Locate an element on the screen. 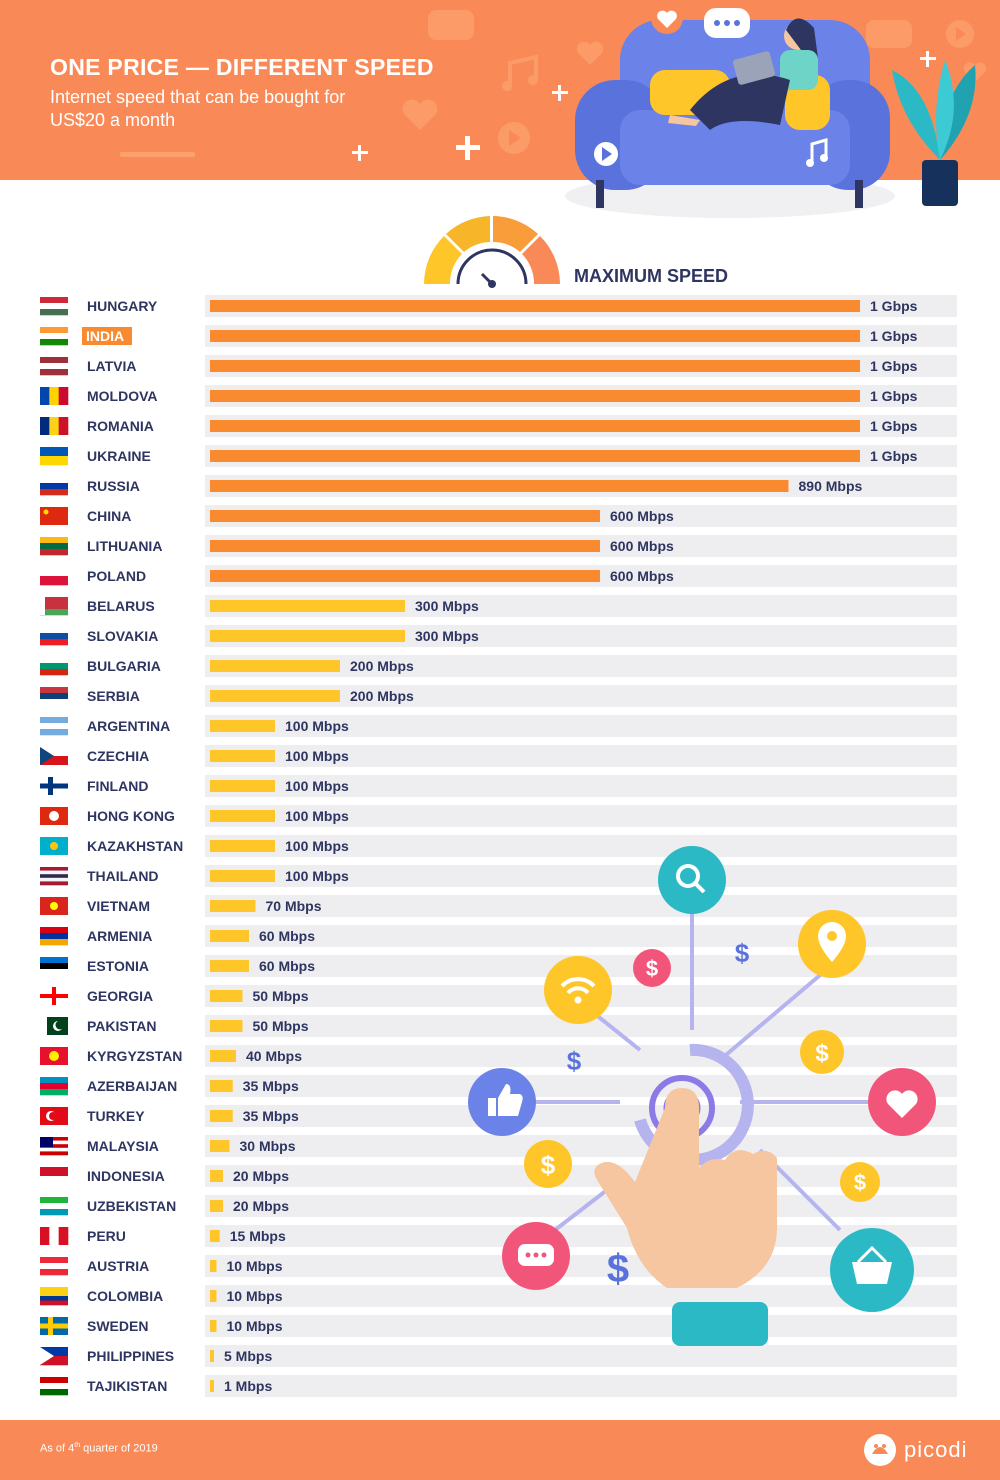 This screenshot has width=1000, height=1480. chart-row: PHILIPPINES 5 Mbps is located at coordinates (498, 1356).